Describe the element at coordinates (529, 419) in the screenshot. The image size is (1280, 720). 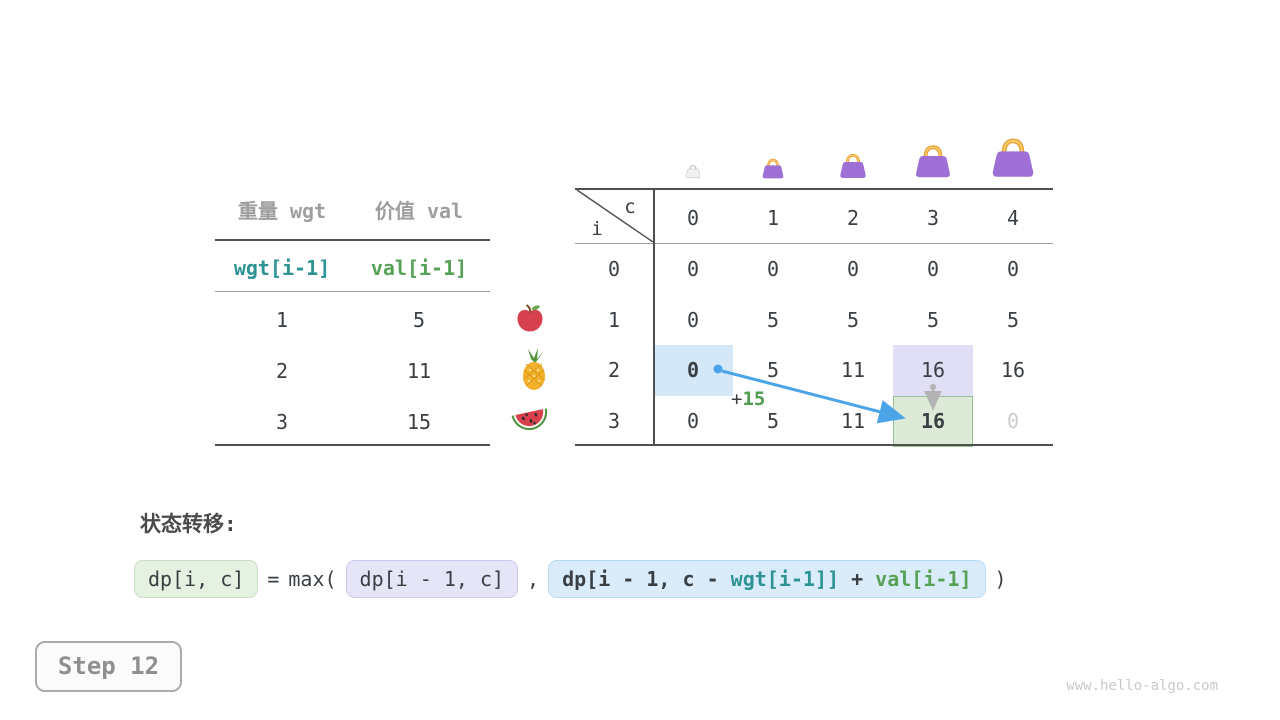
I see `watermelon-icon` at that location.